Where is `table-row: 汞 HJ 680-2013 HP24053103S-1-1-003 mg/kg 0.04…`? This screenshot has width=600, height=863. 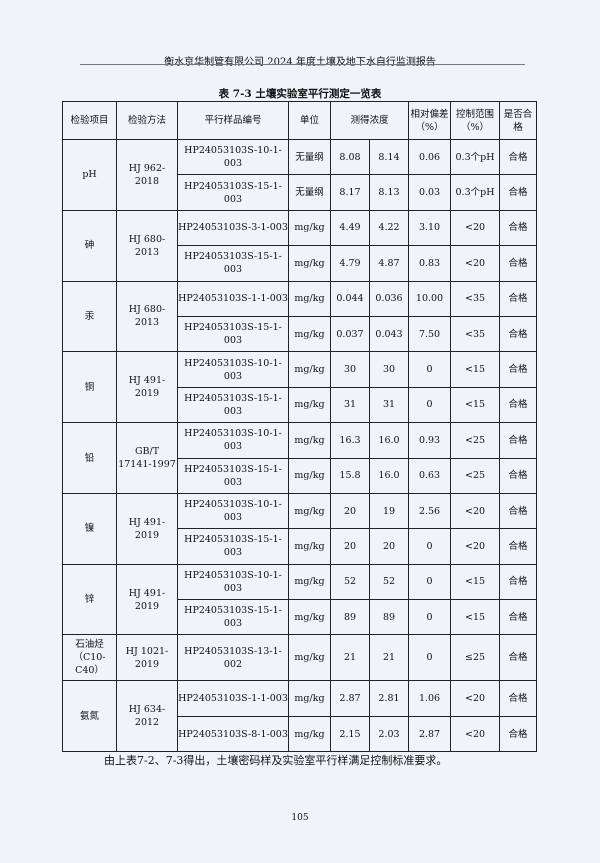 table-row: 汞 HJ 680-2013 HP24053103S-1-1-003 mg/kg 0.04… is located at coordinates (300, 316).